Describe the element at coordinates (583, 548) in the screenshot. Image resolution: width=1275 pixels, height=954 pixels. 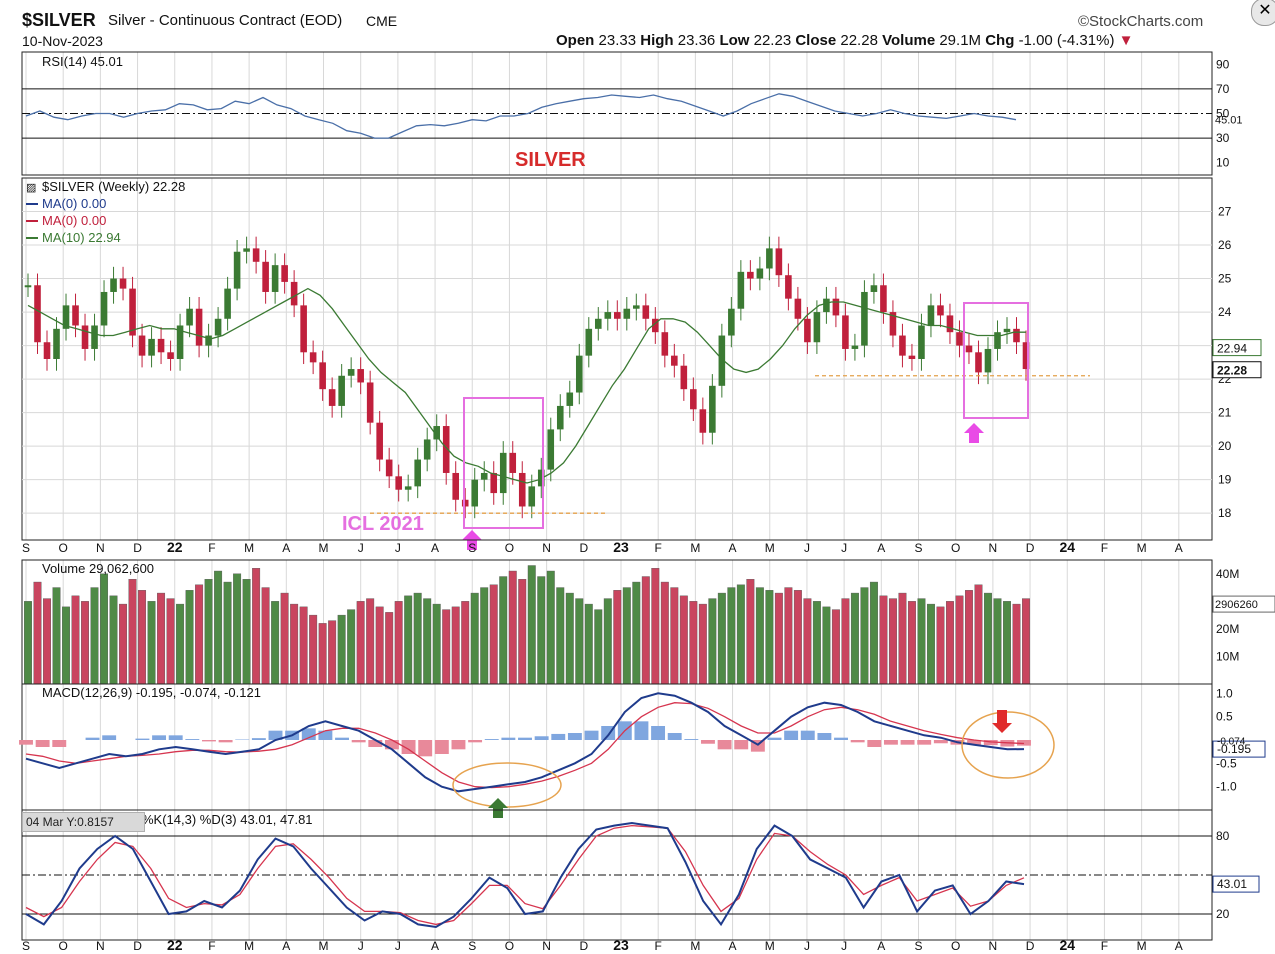
I see `x-axis-label: D` at that location.